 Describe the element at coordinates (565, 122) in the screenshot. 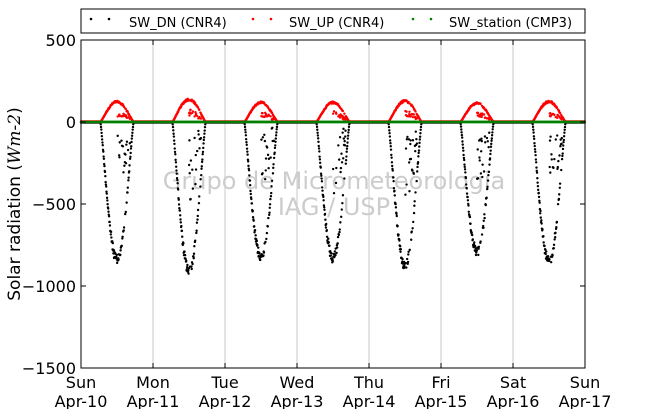

I see `sw-station-point` at that location.